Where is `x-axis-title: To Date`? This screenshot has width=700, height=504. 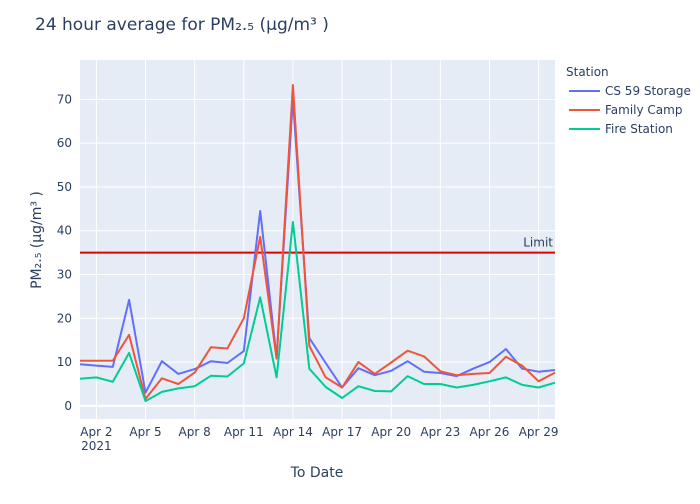 x-axis-title: To Date is located at coordinates (317, 473).